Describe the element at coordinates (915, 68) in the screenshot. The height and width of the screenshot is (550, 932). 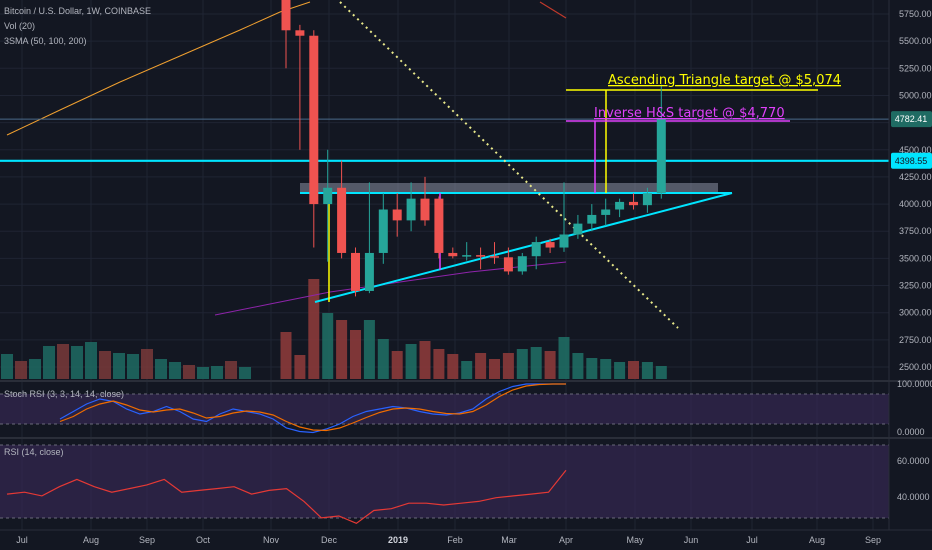
I see `price-tick-label: 5250.00` at that location.